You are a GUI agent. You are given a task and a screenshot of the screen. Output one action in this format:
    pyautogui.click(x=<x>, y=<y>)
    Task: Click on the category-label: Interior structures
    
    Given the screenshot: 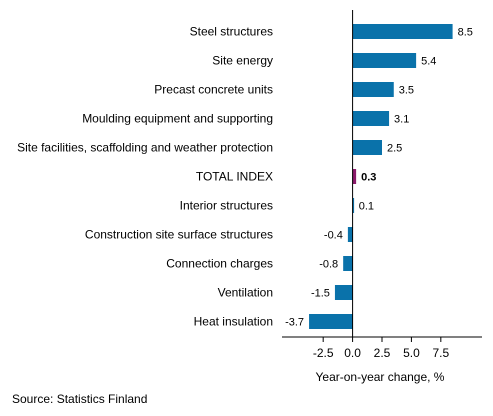 What is the action you would take?
    pyautogui.click(x=226, y=206)
    